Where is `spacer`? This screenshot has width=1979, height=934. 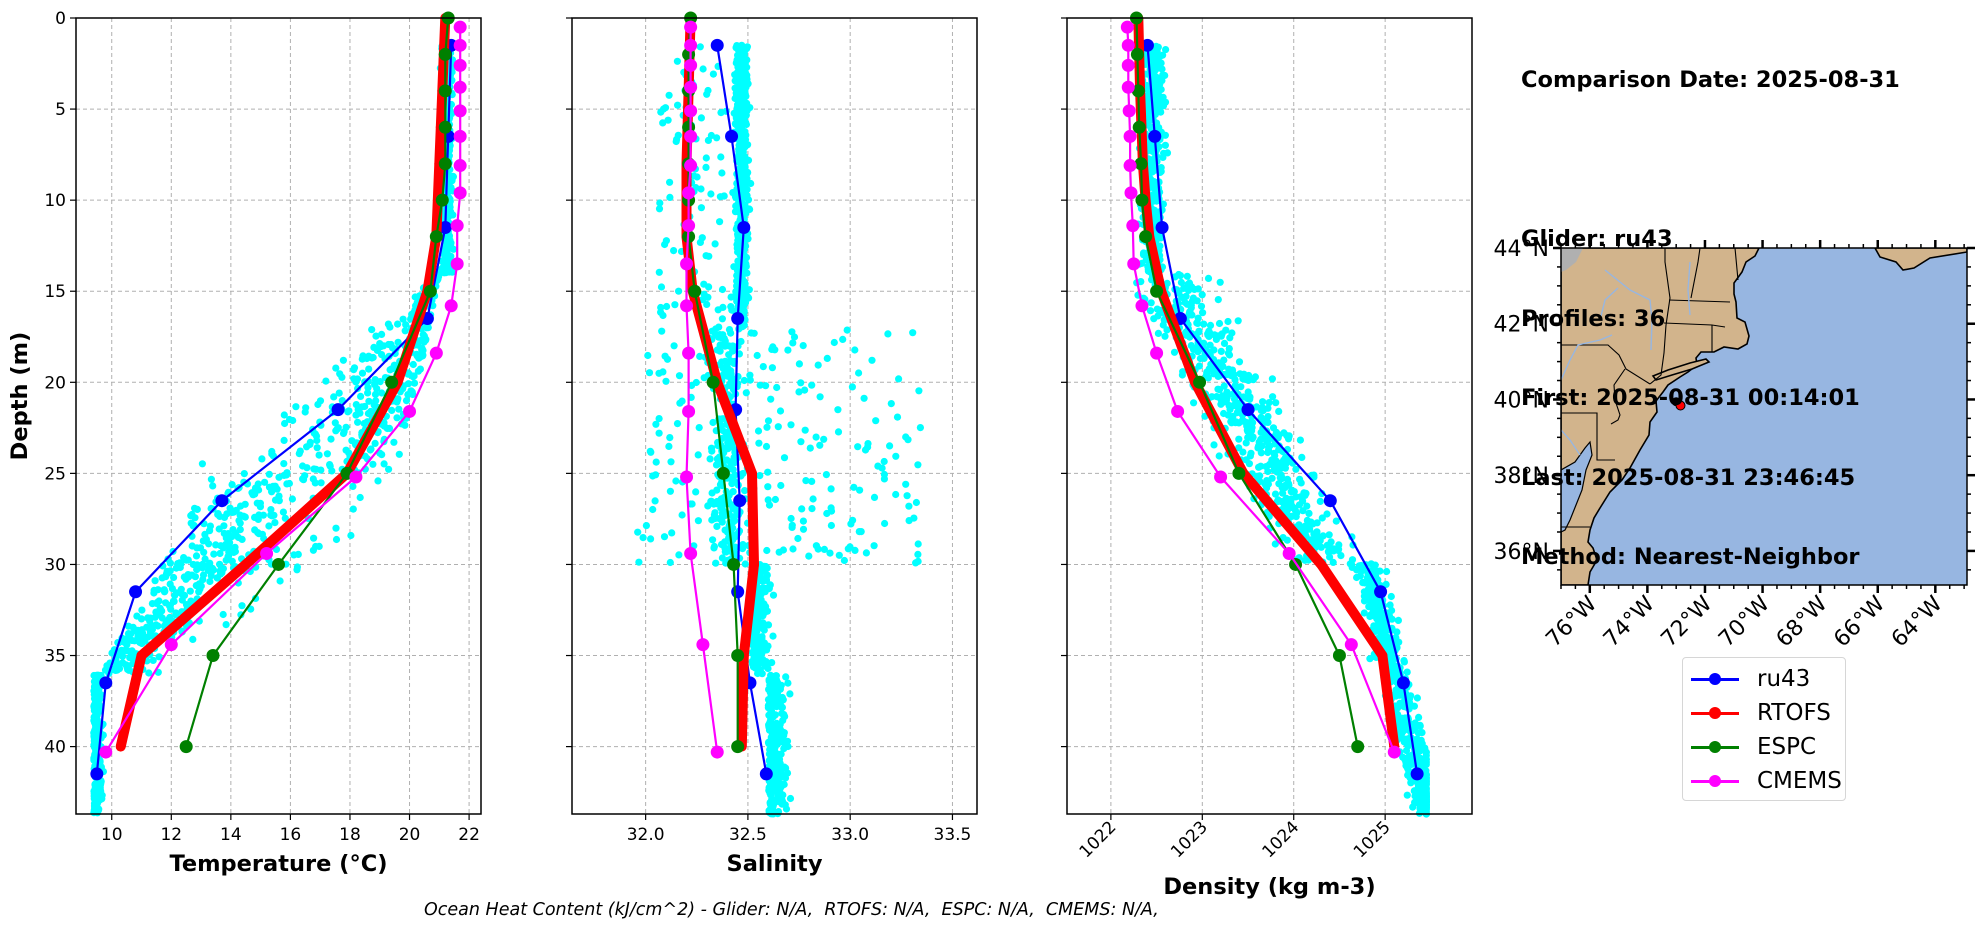
spacer is located at coordinates (1710, 160).